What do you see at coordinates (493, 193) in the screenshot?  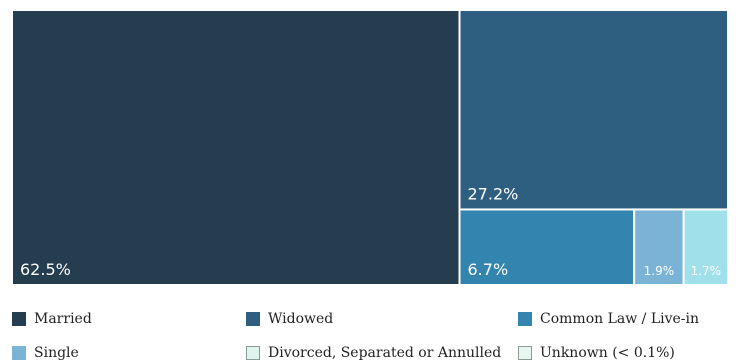 I see `treemap-label-widowed: 27.2%` at bounding box center [493, 193].